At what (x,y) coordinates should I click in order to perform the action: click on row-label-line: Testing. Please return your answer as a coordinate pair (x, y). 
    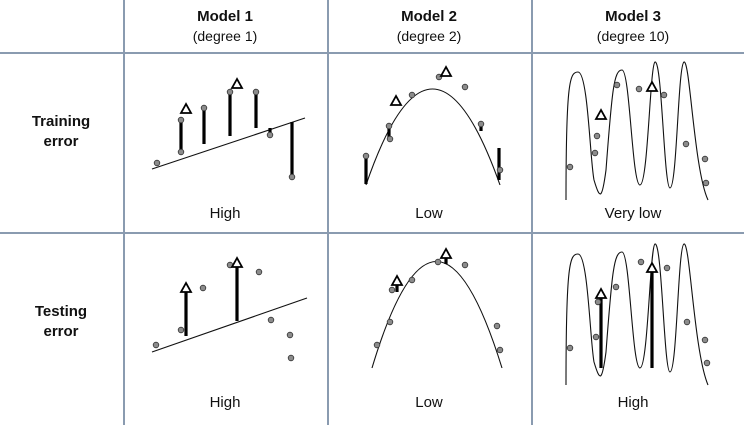
    Looking at the image, I should click on (61, 311).